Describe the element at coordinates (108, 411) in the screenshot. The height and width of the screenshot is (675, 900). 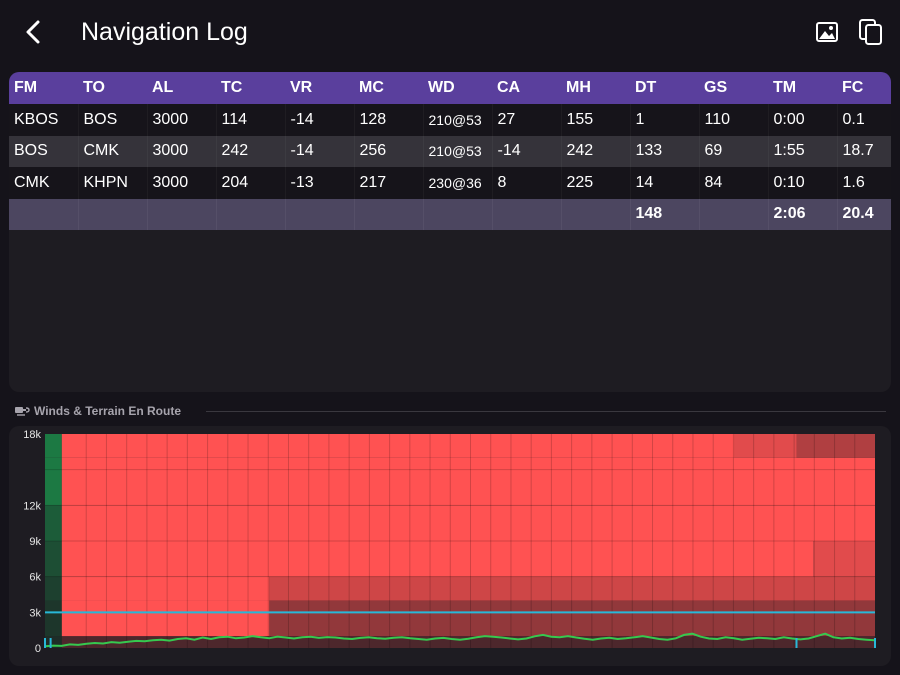
I see `winds-terrain-label: Winds & Terrain En Route` at that location.